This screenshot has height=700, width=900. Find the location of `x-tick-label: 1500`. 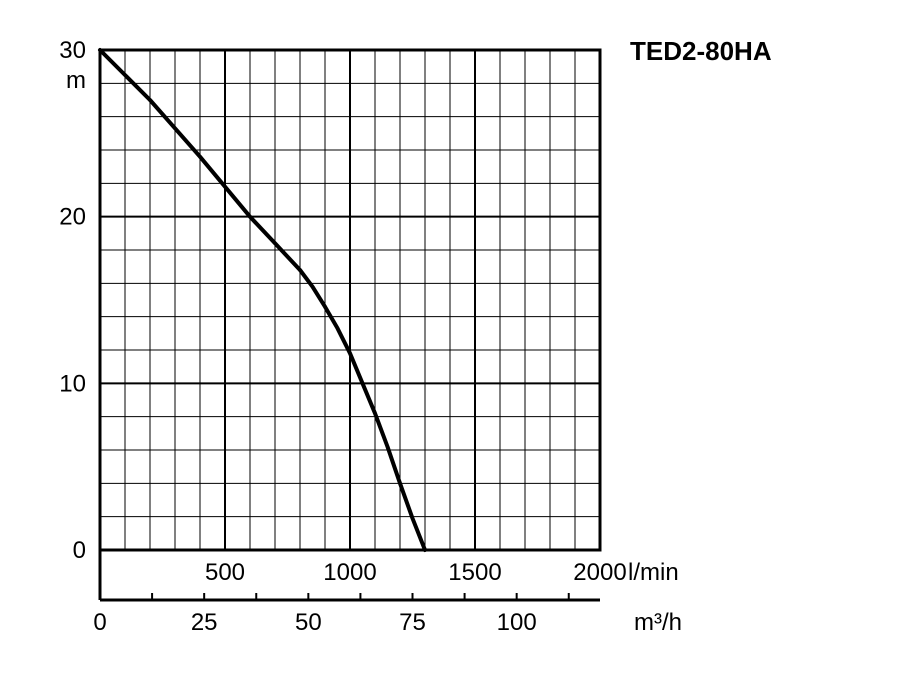

x-tick-label: 1500 is located at coordinates (474, 572).